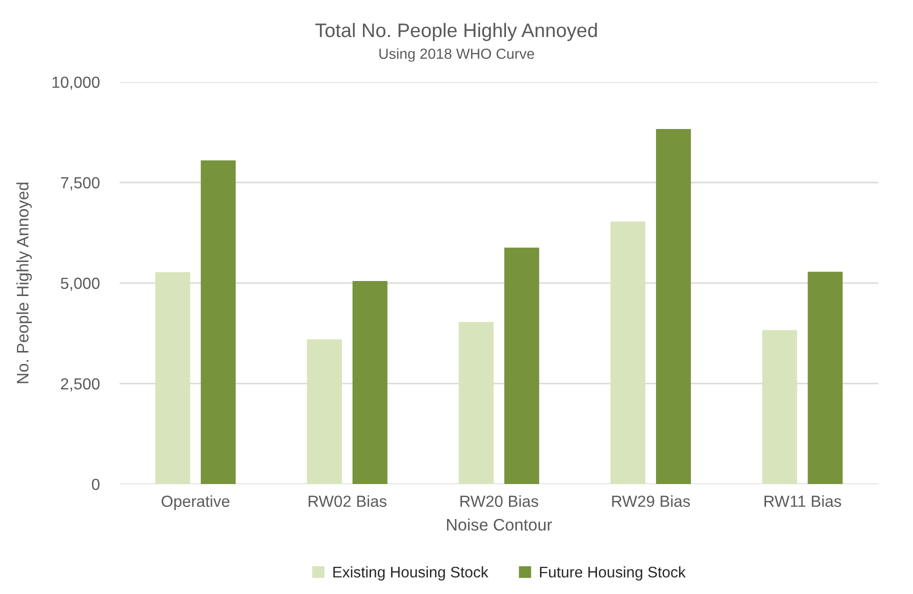  Describe the element at coordinates (196, 502) in the screenshot. I see `x-tick-label: Operative` at that location.